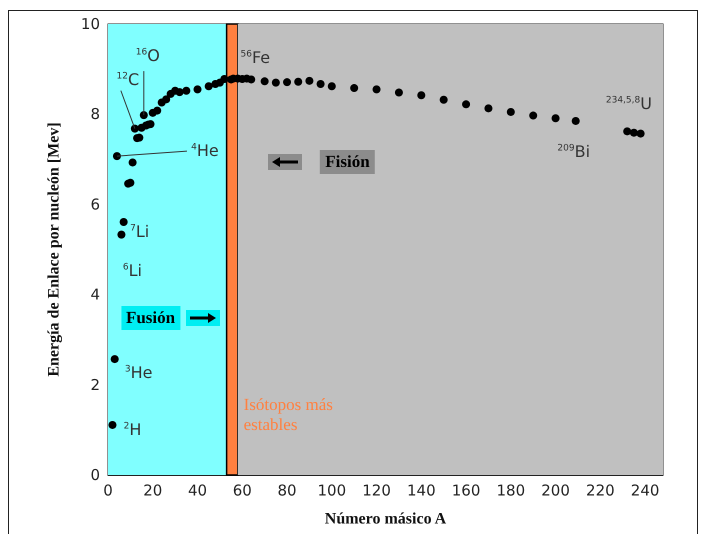 The height and width of the screenshot is (534, 704). Describe the element at coordinates (140, 231) in the screenshot. I see `annotation: $^{7}$Li` at that location.